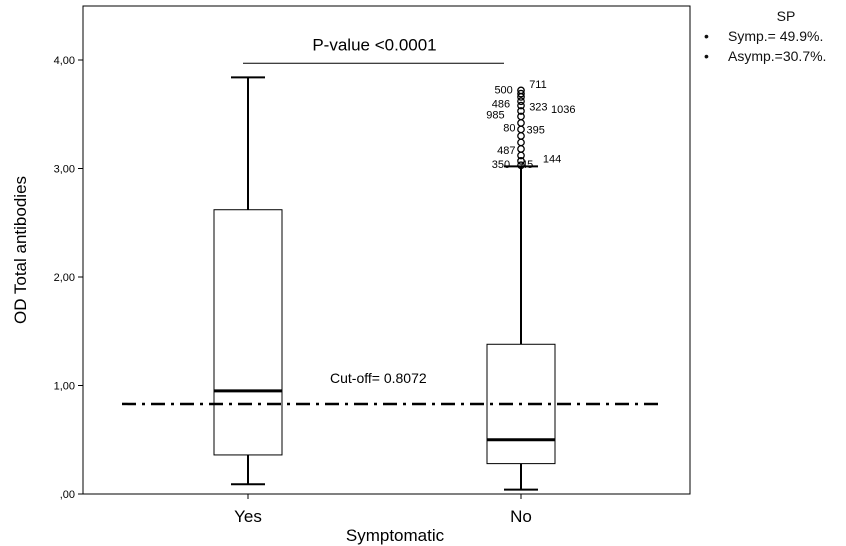  What do you see at coordinates (786, 16) in the screenshot?
I see `legend-title: SP` at bounding box center [786, 16].